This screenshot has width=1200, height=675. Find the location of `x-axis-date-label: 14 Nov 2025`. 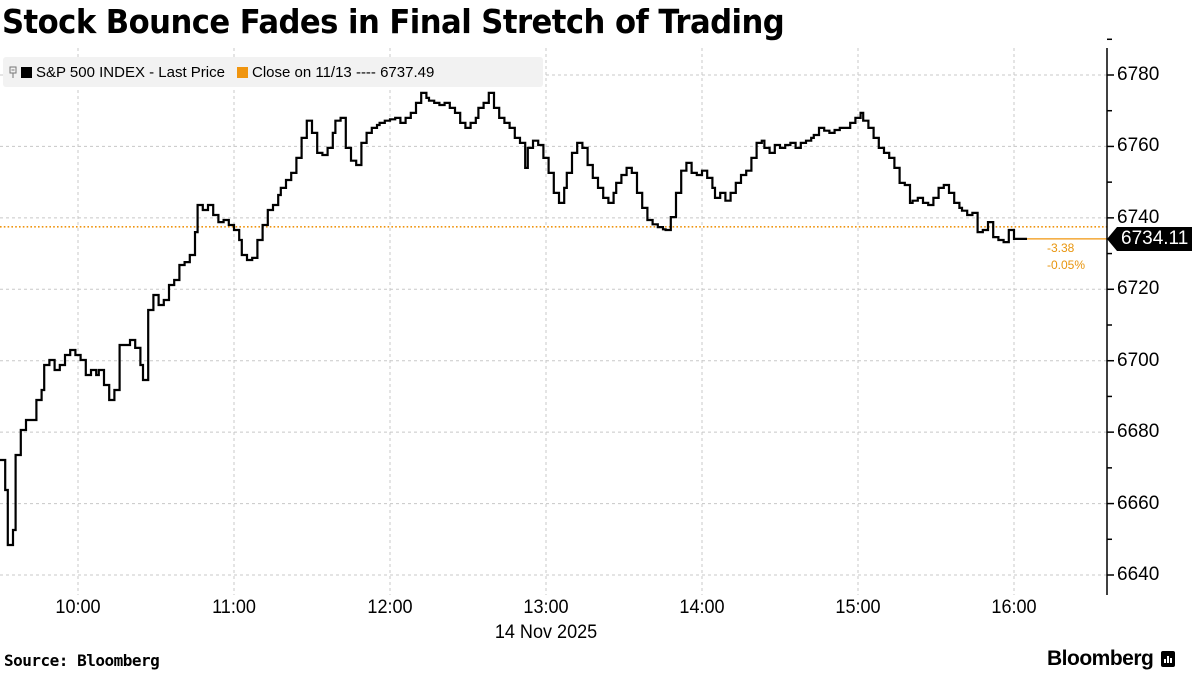

x-axis-date-label: 14 Nov 2025 is located at coordinates (546, 632).